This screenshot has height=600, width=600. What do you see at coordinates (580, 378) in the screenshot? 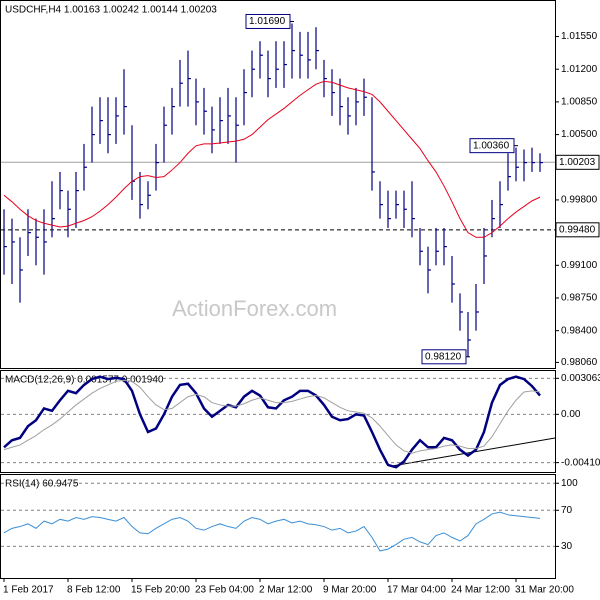
I see `y-tick-label: 0.003063` at bounding box center [580, 378].